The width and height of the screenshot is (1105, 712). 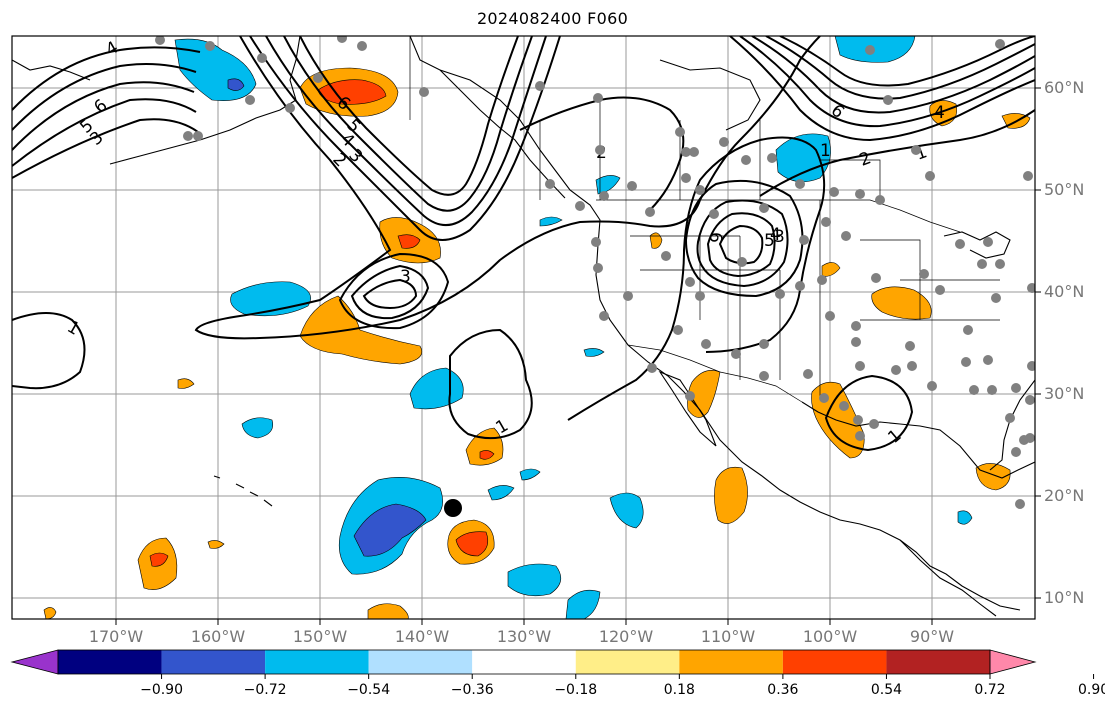 I want to click on longitude-label: 150°W, so click(x=320, y=636).